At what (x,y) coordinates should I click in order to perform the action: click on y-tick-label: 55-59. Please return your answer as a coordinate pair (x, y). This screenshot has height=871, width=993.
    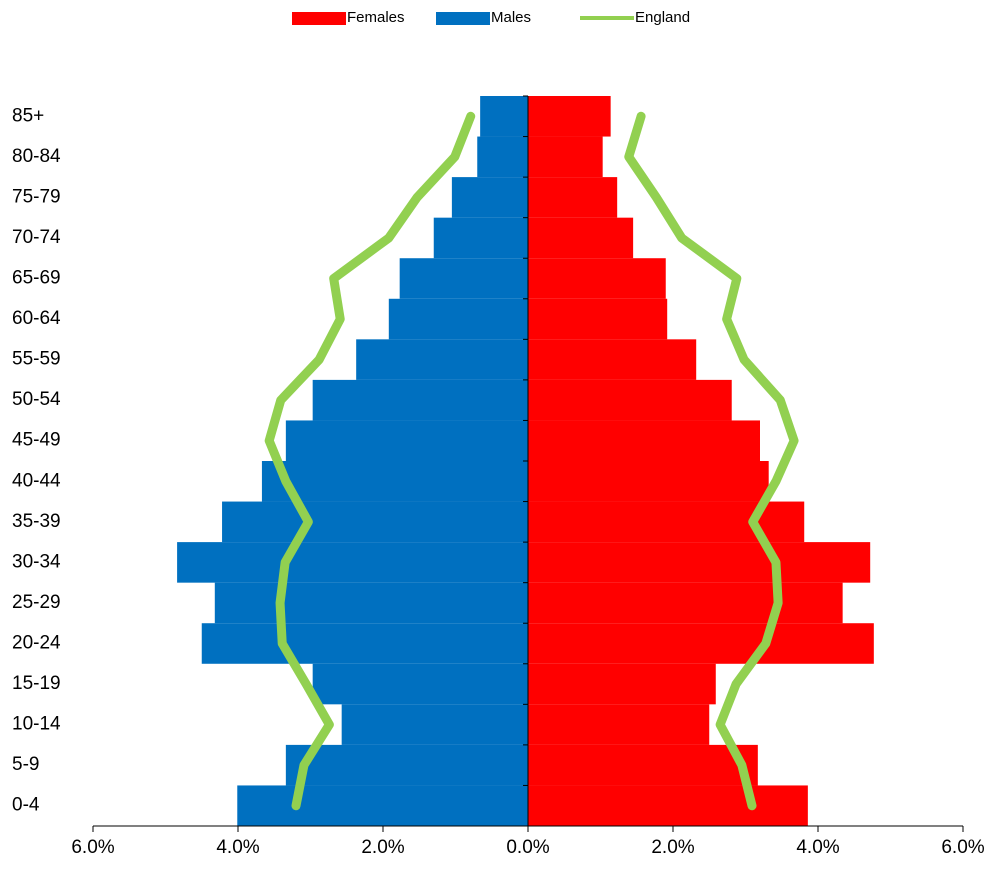
    Looking at the image, I should click on (36, 359).